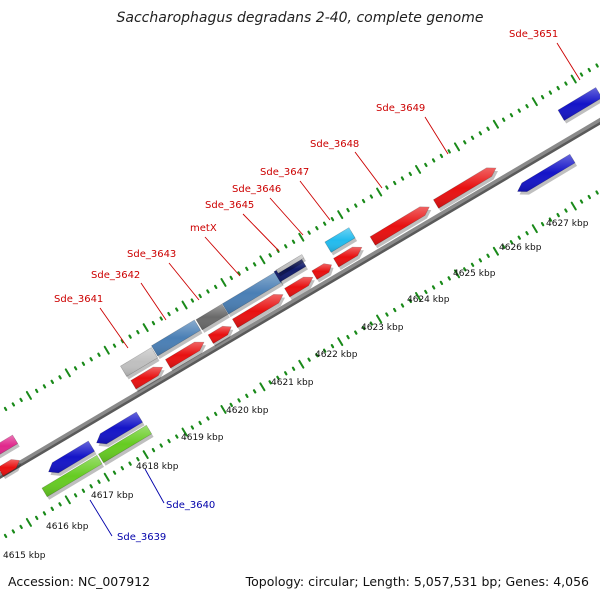  What do you see at coordinates (336, 355) in the screenshot?
I see `tick-label-4622: 4622 kbp` at bounding box center [336, 355].